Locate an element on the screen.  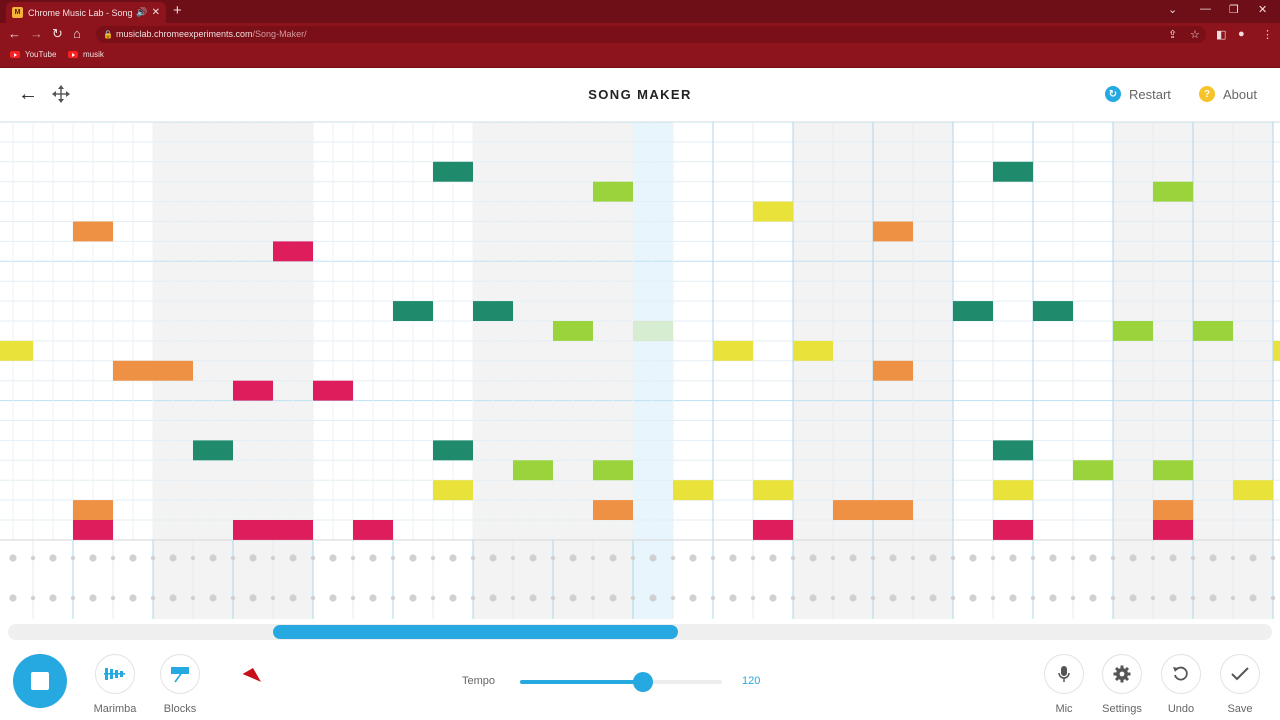
new-tab-icon: + is located at coordinates (177, 10).